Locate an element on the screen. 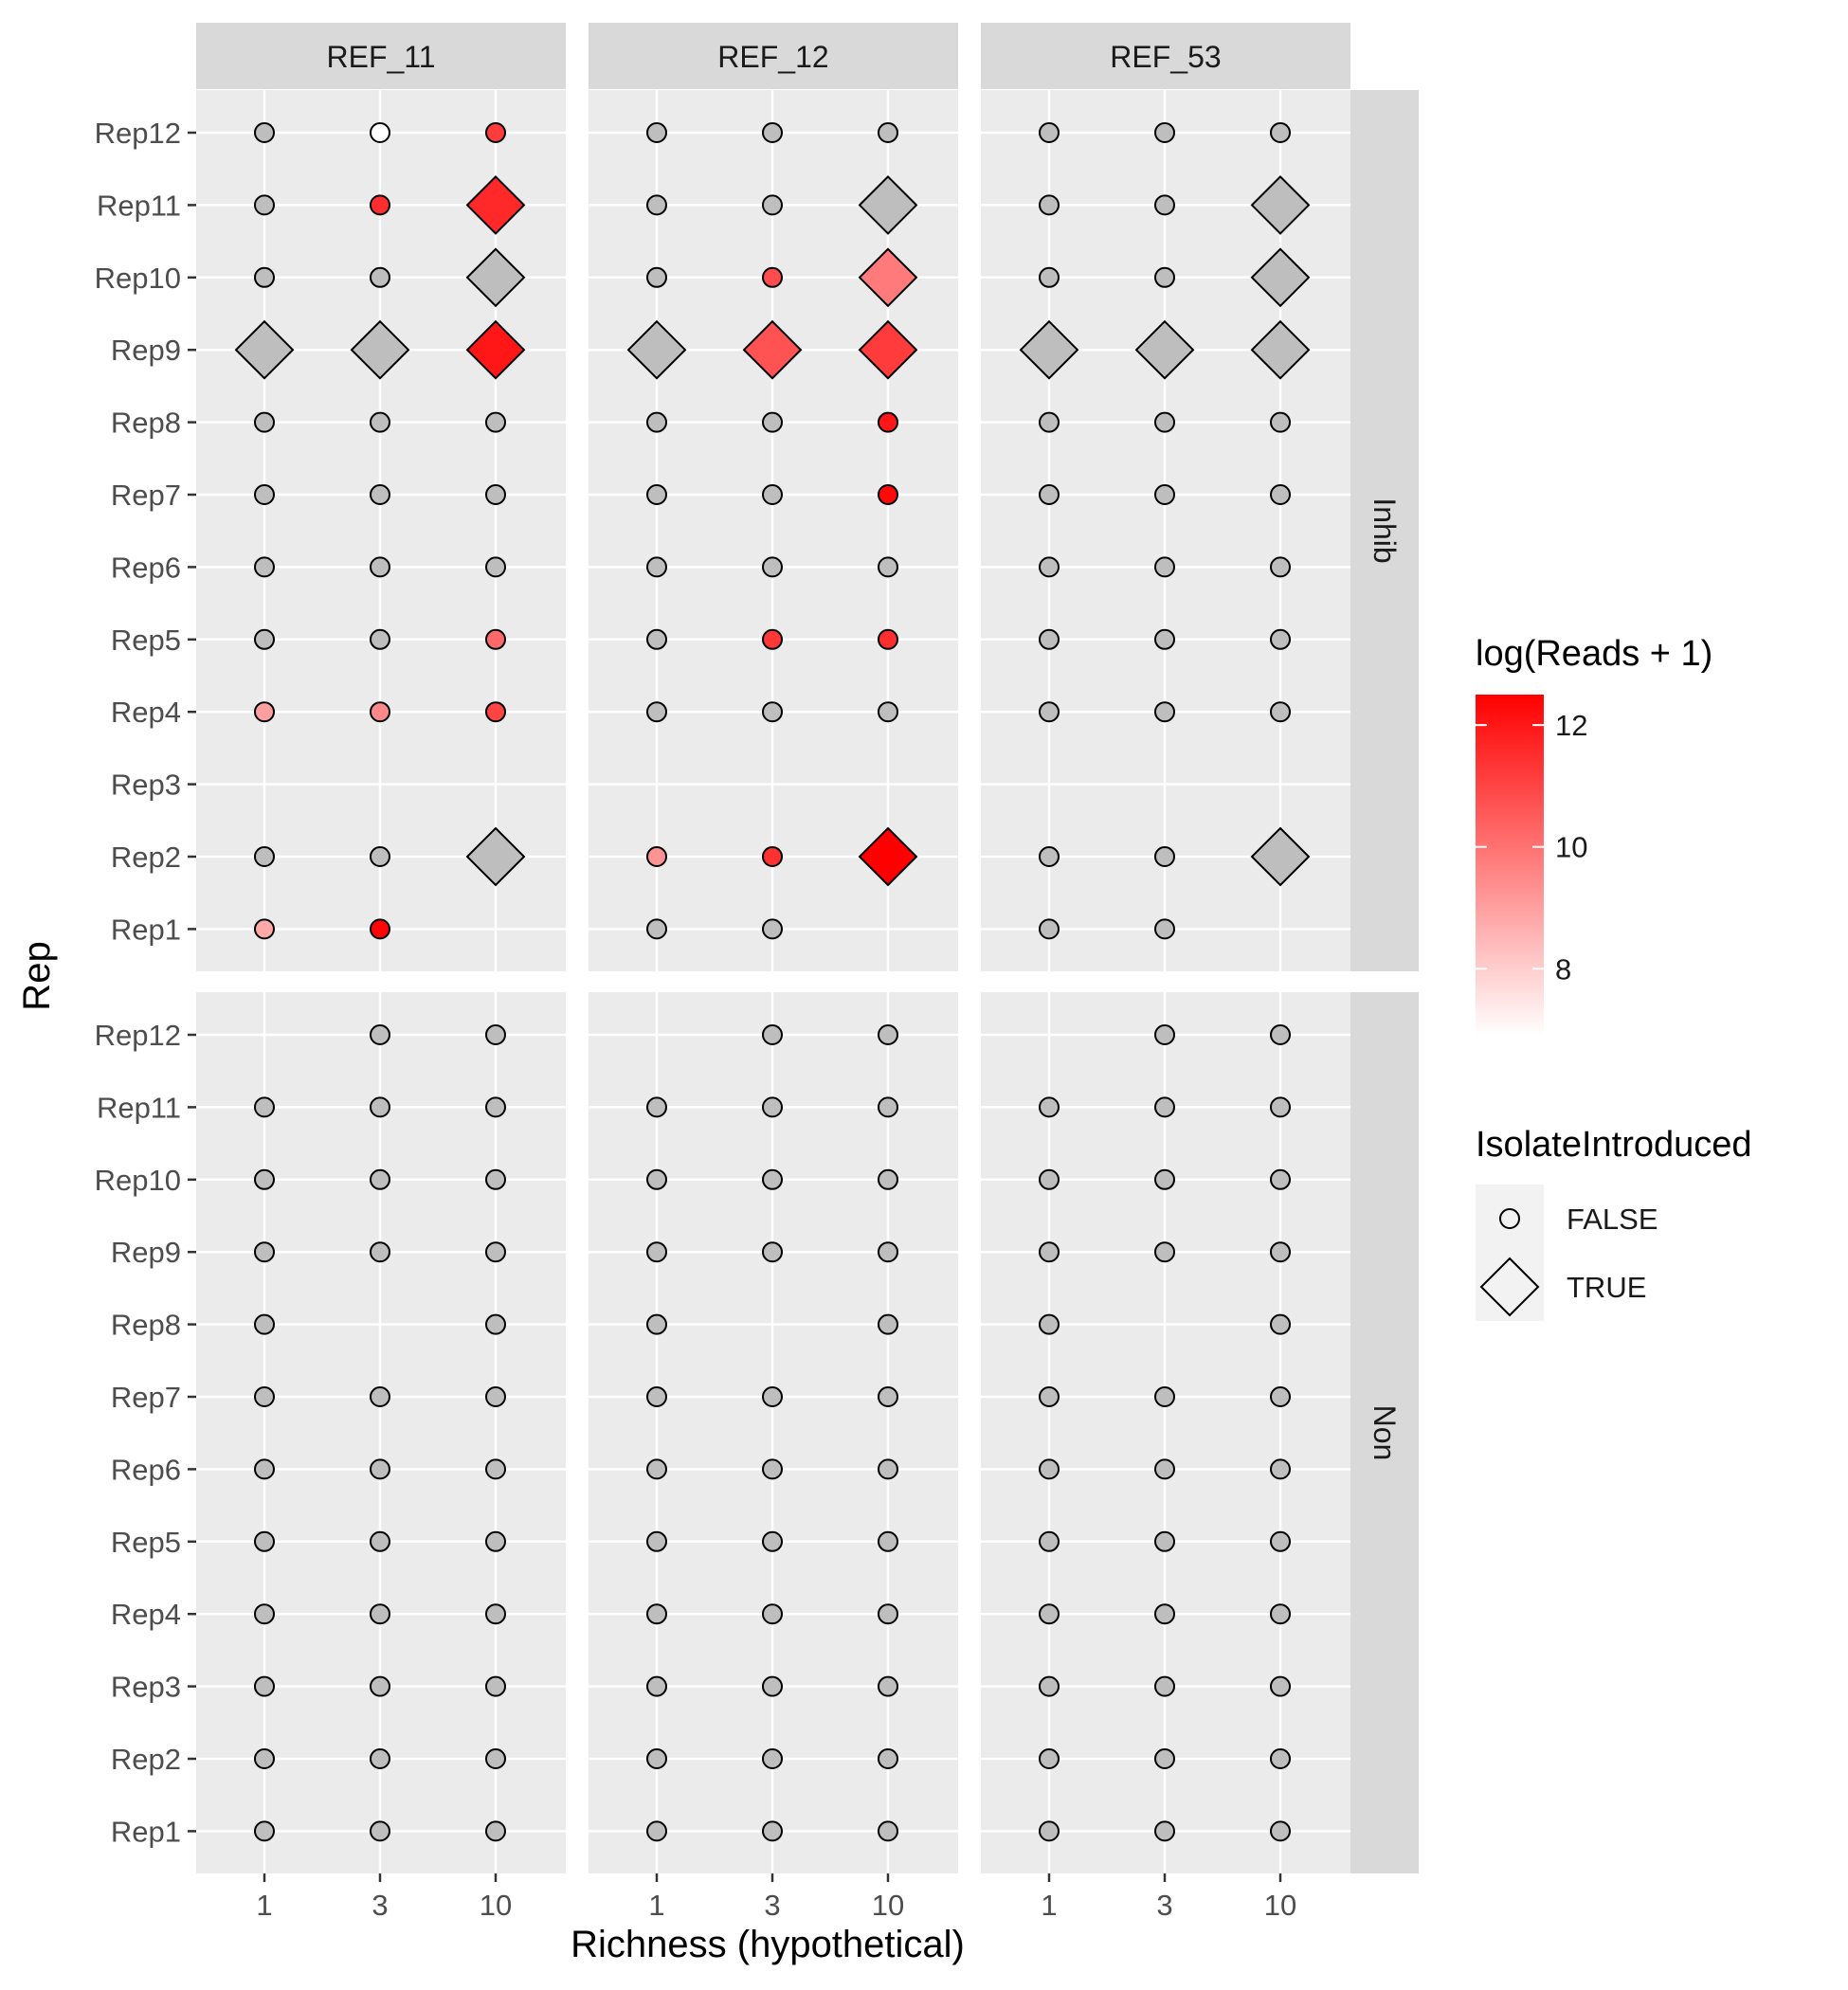 The height and width of the screenshot is (1990, 1848). facet-strip-right is located at coordinates (1384, 530).